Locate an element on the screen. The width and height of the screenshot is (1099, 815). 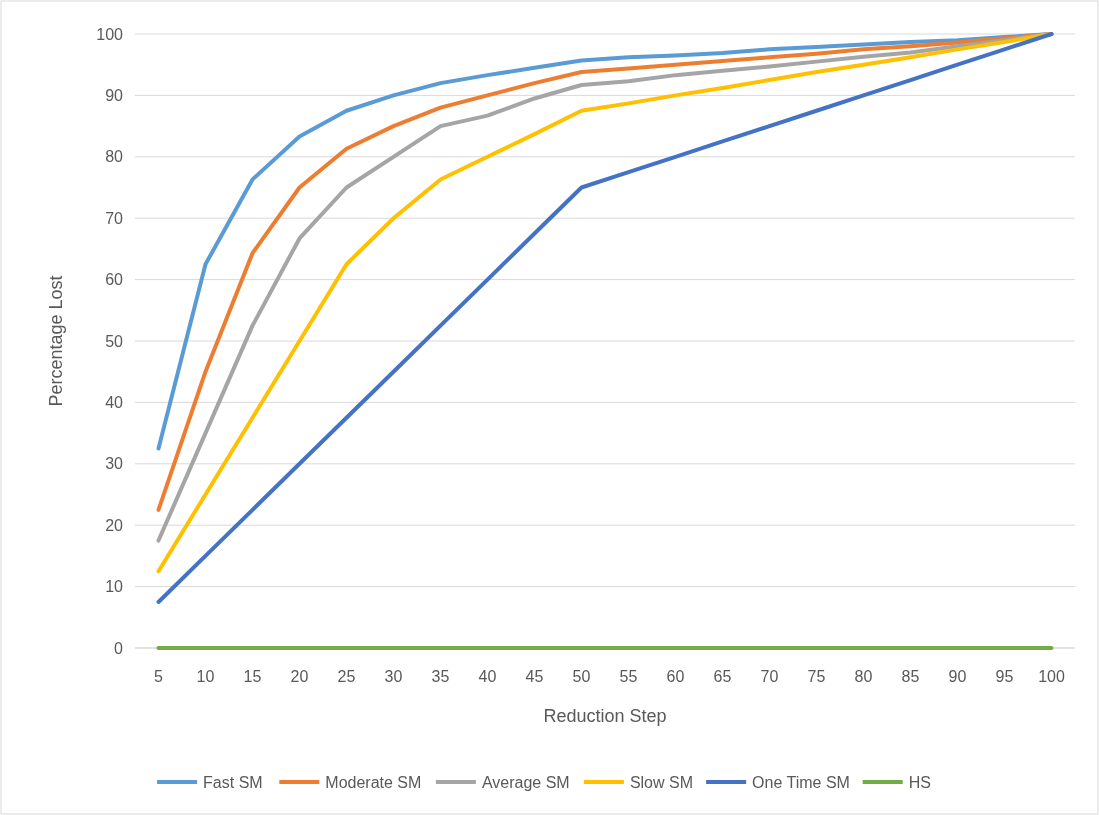
legend-label: Moderate SM is located at coordinates (373, 782).